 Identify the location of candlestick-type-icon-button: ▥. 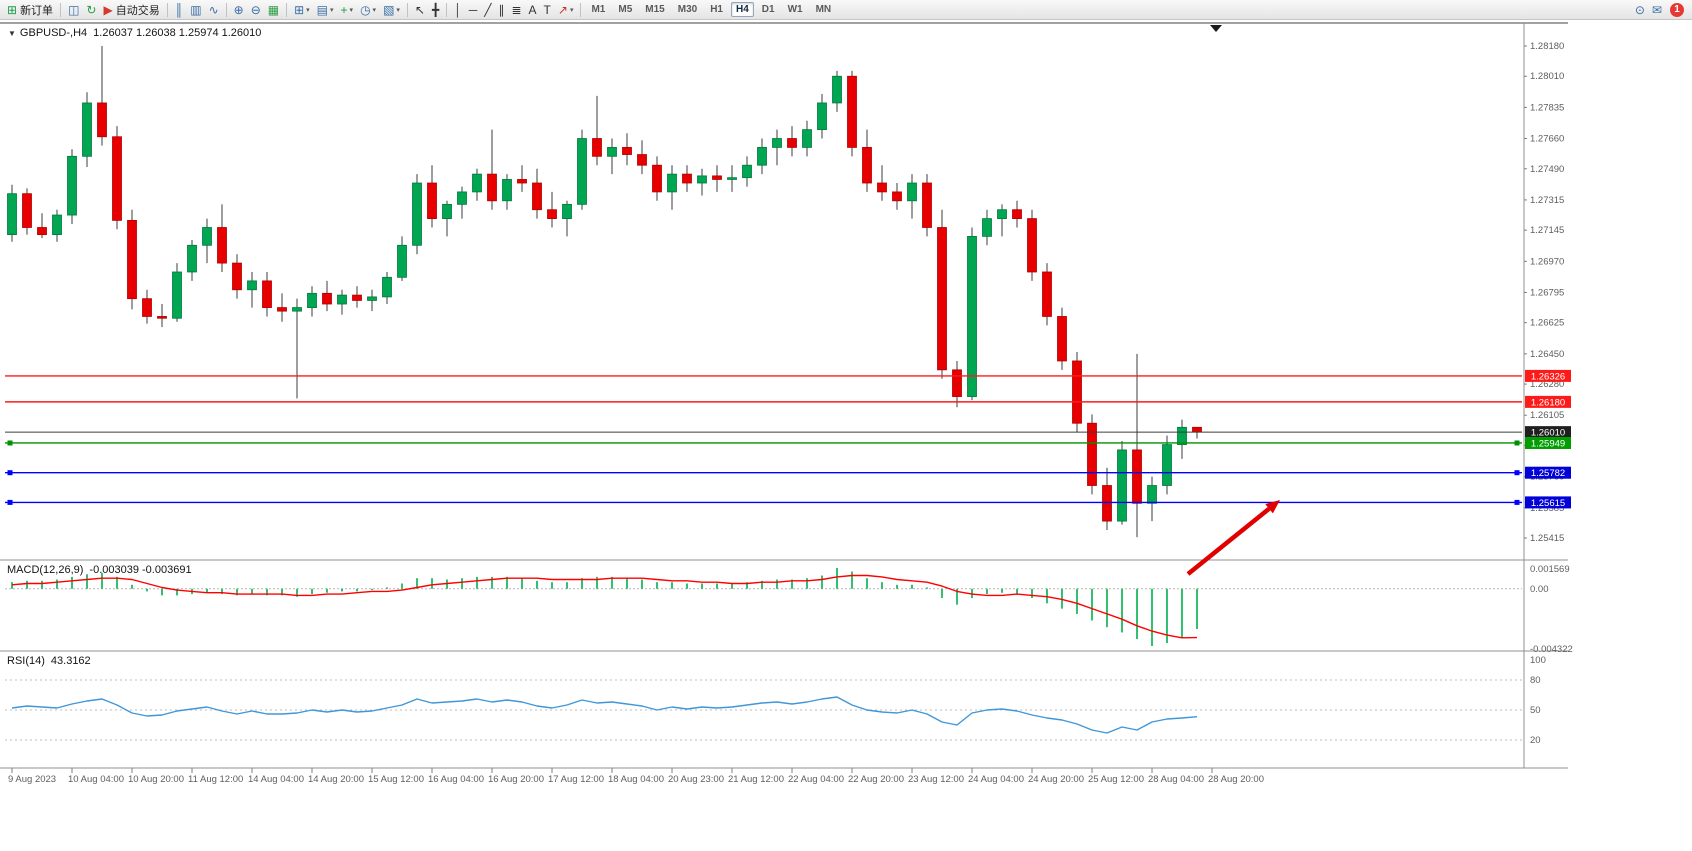
(195, 10).